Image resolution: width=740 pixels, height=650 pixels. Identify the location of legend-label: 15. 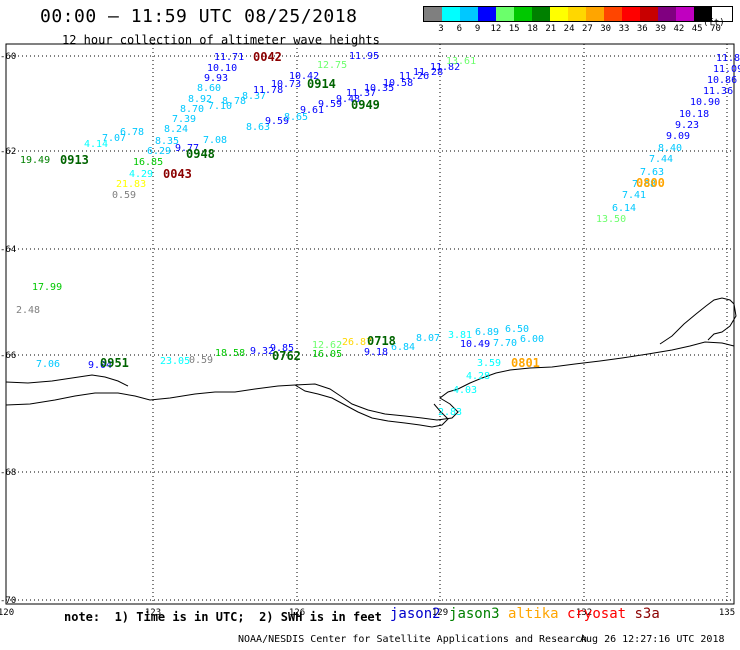
(514, 29).